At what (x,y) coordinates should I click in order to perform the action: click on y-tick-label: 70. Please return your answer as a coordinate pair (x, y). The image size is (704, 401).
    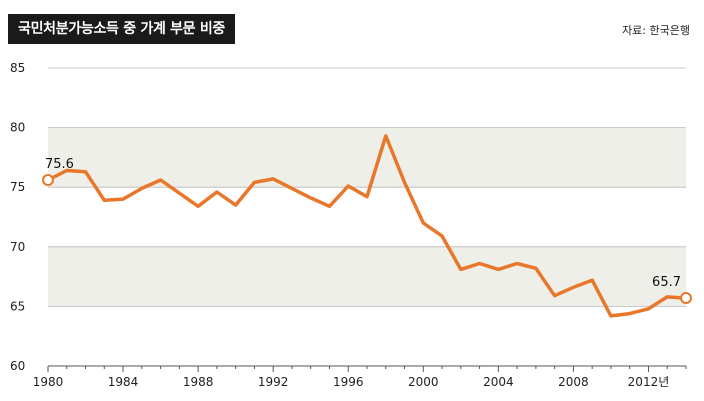
    Looking at the image, I should click on (17, 247).